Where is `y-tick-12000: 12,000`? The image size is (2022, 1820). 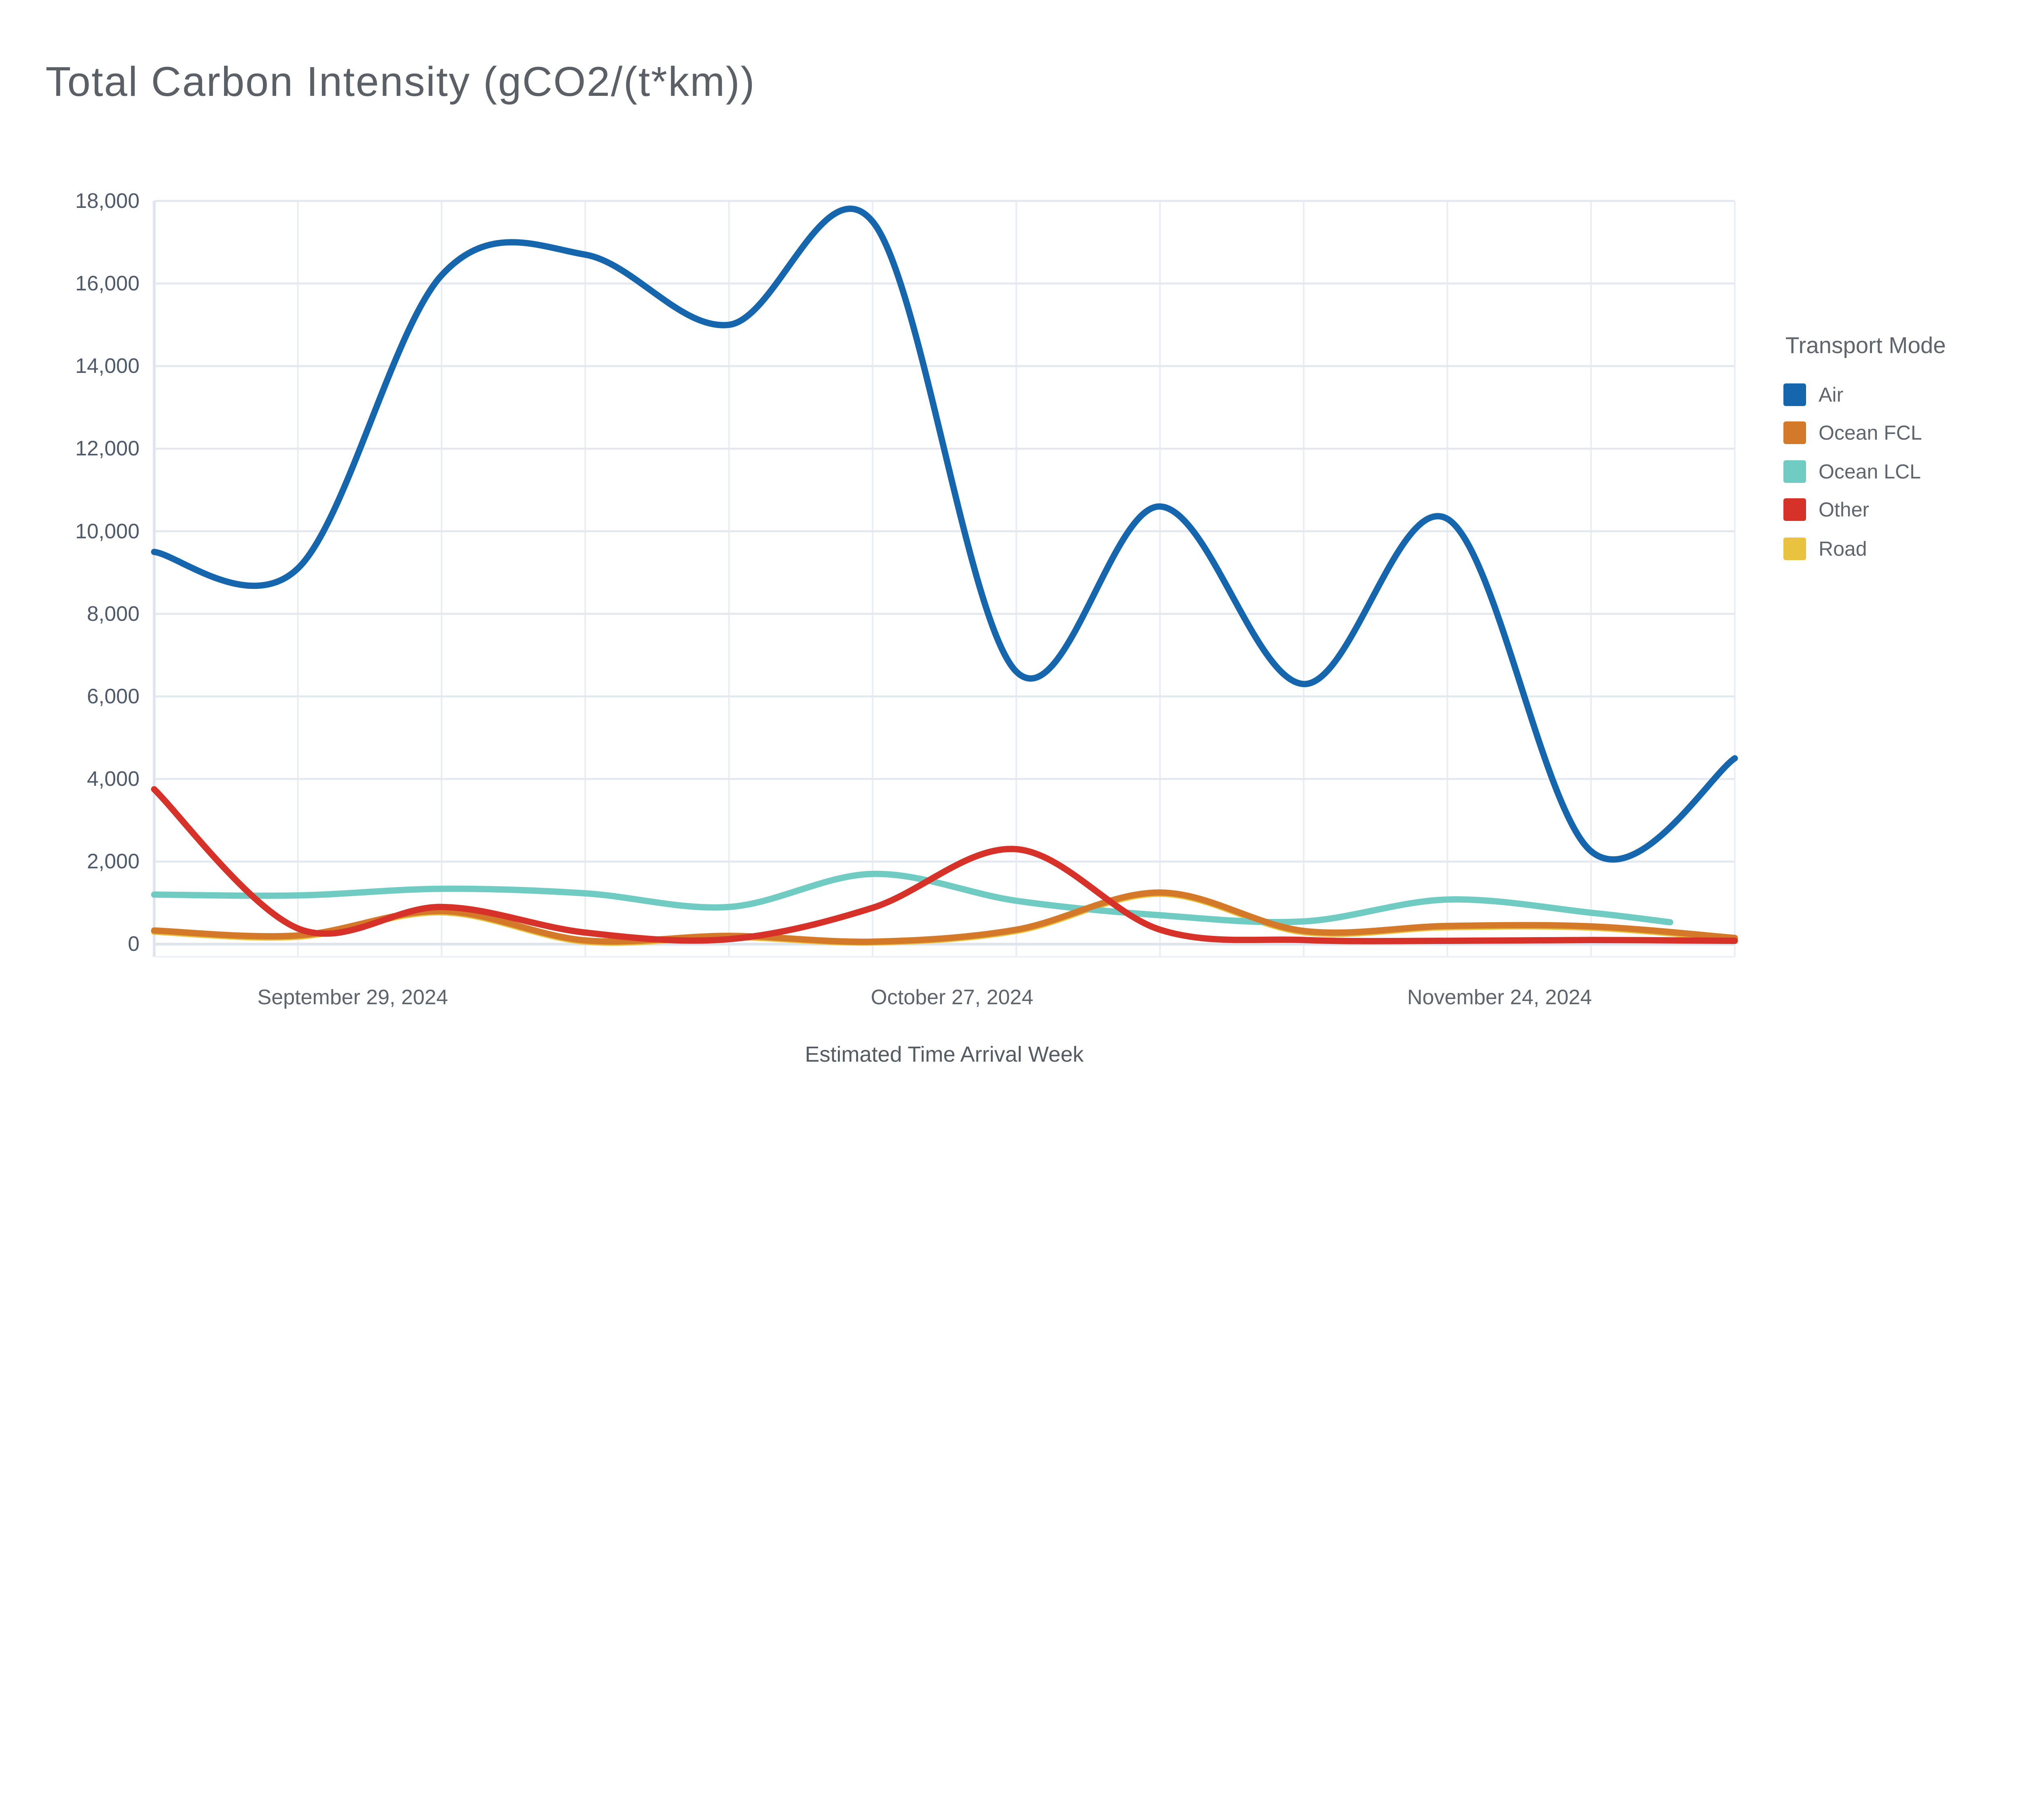 y-tick-12000: 12,000 is located at coordinates (107, 449).